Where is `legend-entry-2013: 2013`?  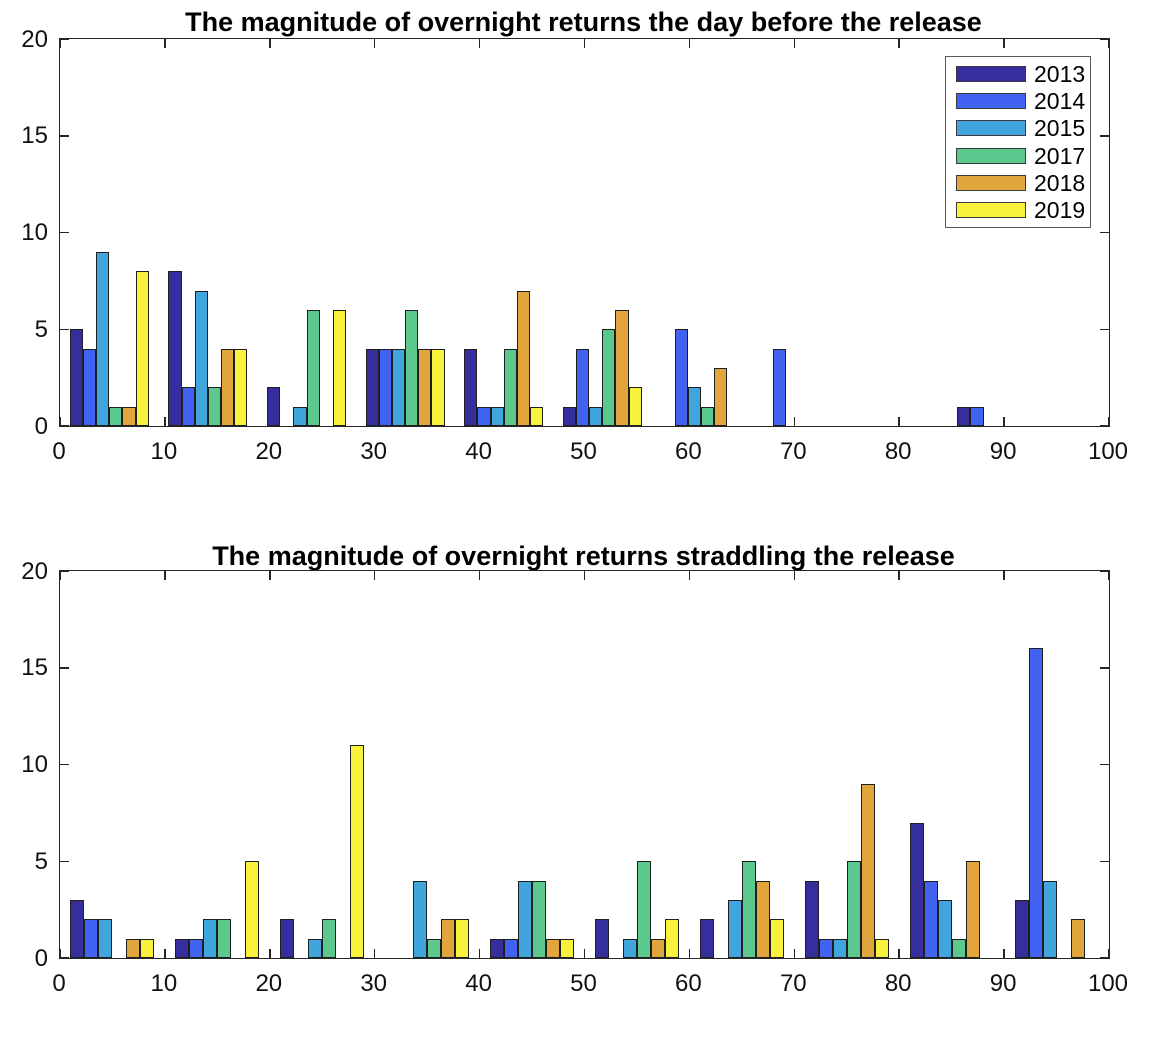
legend-entry-2013: 2013 is located at coordinates (1018, 74).